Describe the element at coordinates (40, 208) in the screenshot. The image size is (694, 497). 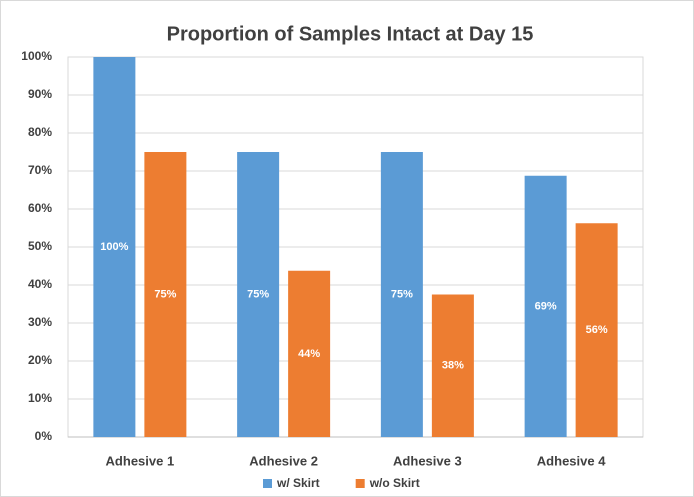
I see `y-tick-label: 60%` at that location.